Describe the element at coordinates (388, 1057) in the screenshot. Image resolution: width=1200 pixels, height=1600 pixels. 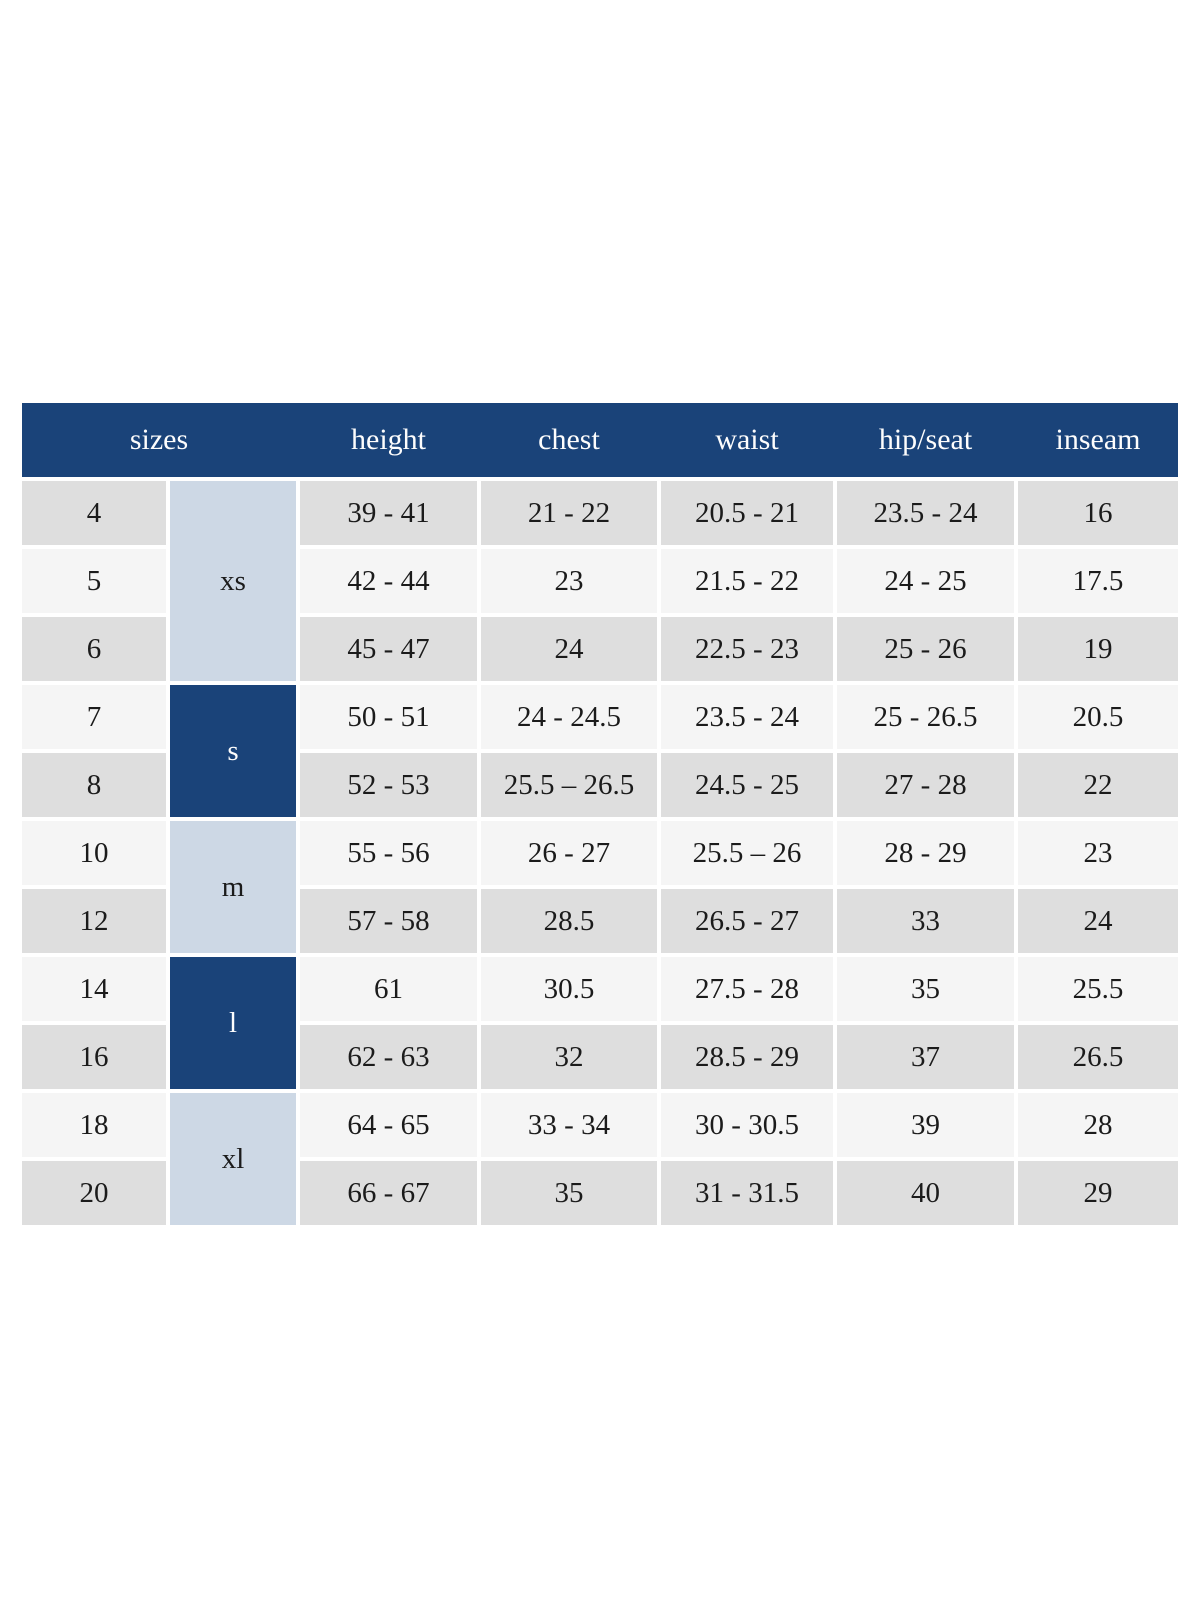
I see `height-cell: 62 - 63` at that location.